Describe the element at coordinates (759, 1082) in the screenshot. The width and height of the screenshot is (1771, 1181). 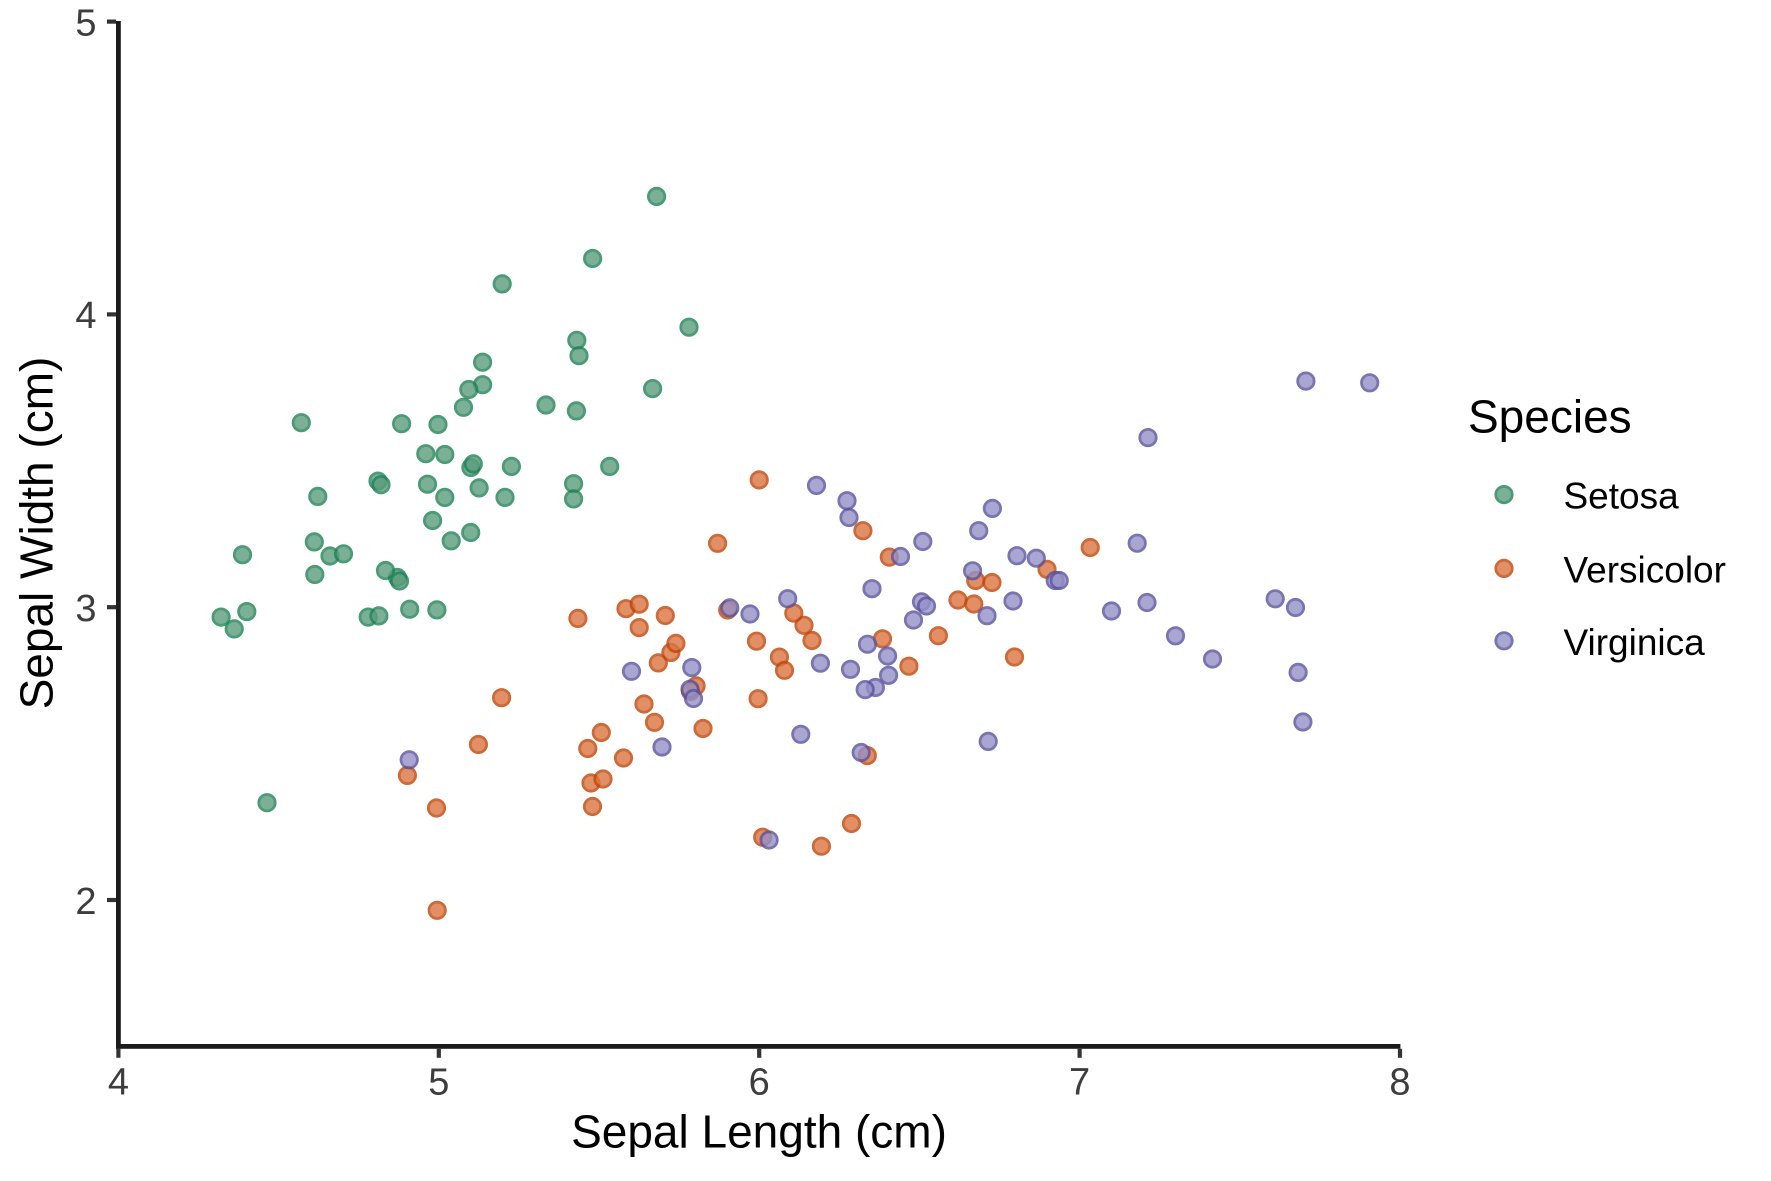
I see `svg-text: 6` at that location.